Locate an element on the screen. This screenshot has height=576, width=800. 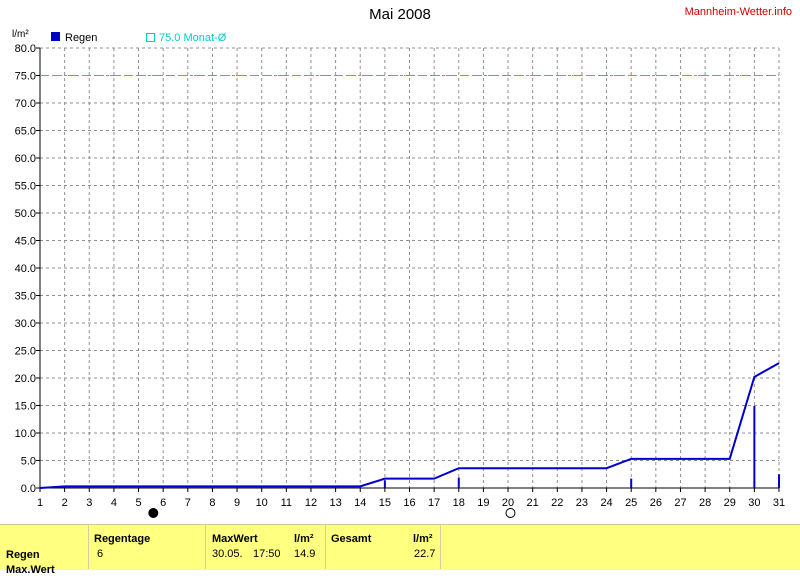
x-tick-label: 27 is located at coordinates (680, 503).